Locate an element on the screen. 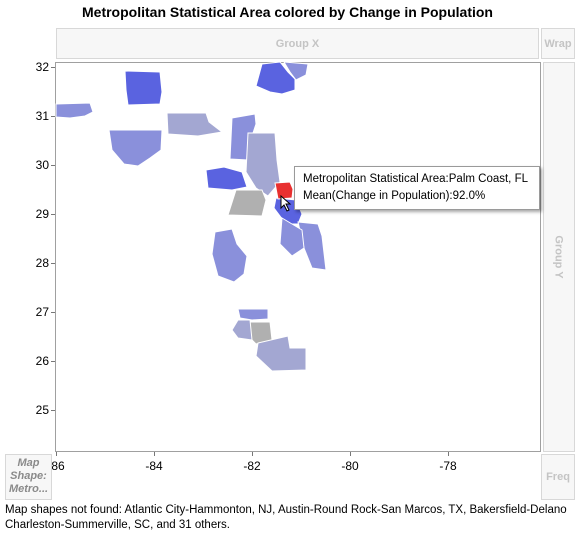  group-y-drop-zone: Group Y is located at coordinates (559, 257).